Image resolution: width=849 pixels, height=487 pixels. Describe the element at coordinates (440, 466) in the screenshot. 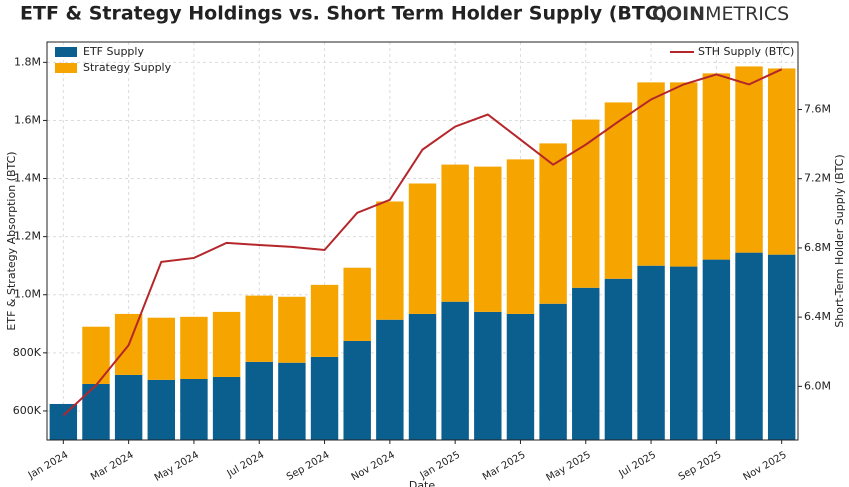

I see `x-tick-label: Jan 2025` at that location.